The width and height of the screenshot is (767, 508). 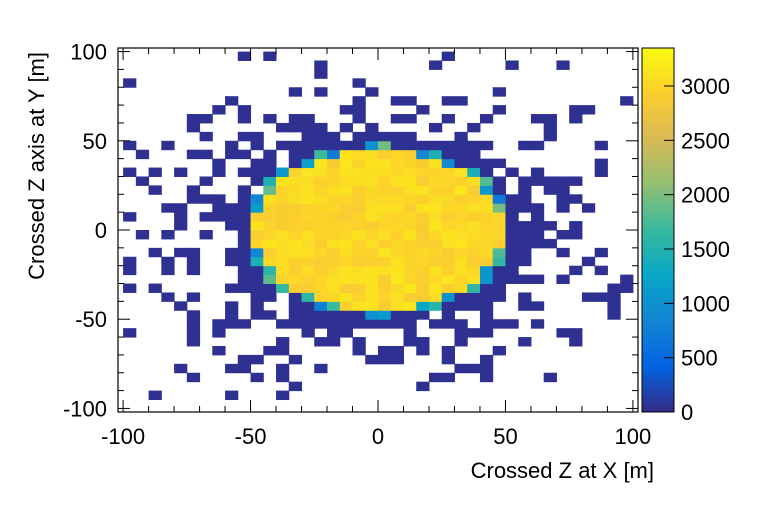 I want to click on x-tick-label: 50, so click(x=505, y=436).